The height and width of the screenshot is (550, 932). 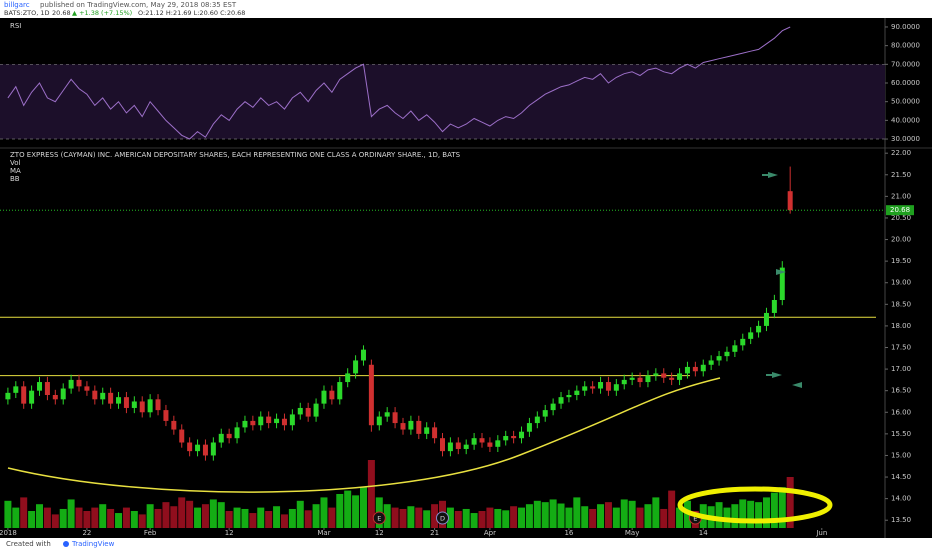 I want to click on x-tick-label: 12, so click(x=379, y=533).